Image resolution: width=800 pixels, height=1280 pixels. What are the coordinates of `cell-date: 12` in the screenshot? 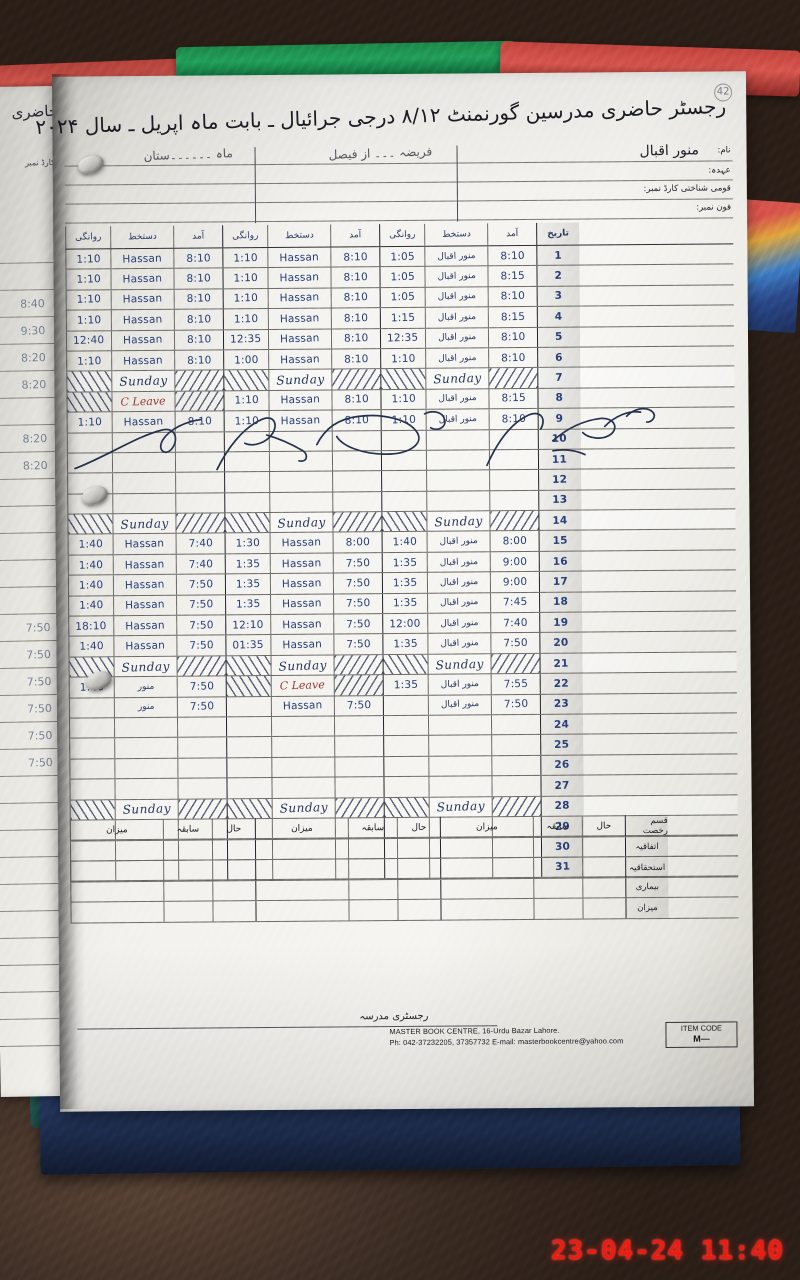 It's located at (560, 479).